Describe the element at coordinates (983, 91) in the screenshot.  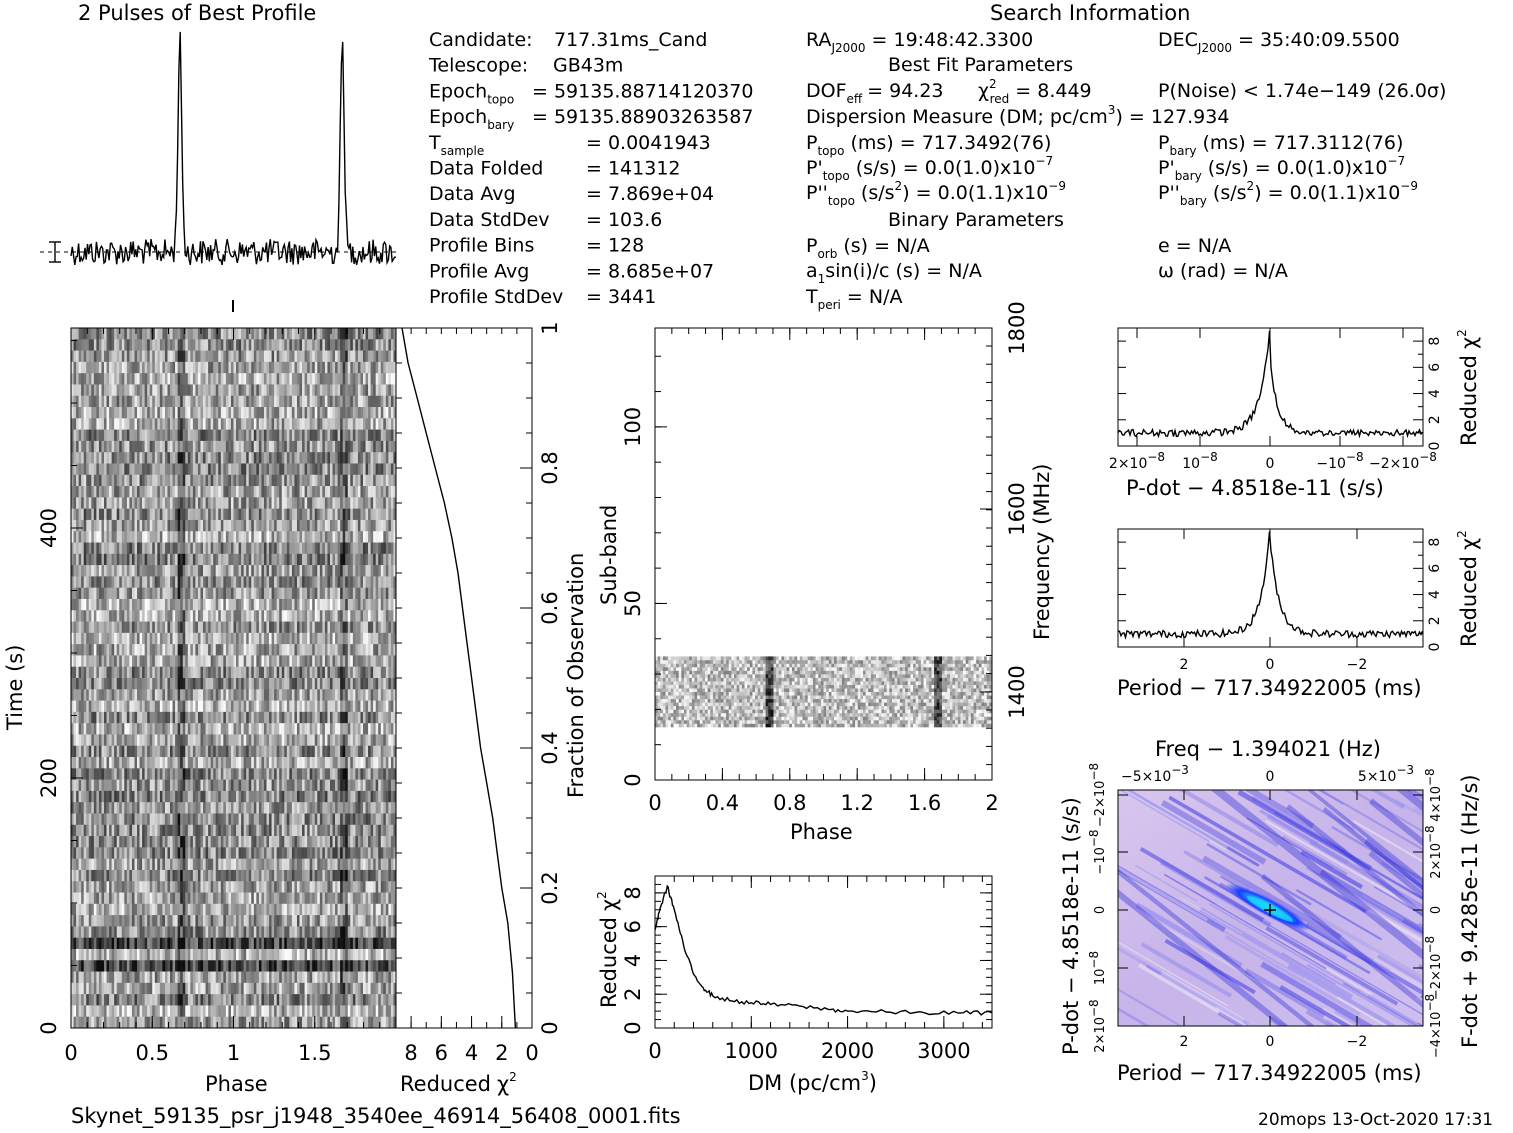
I see `chi-symbol: χ` at that location.